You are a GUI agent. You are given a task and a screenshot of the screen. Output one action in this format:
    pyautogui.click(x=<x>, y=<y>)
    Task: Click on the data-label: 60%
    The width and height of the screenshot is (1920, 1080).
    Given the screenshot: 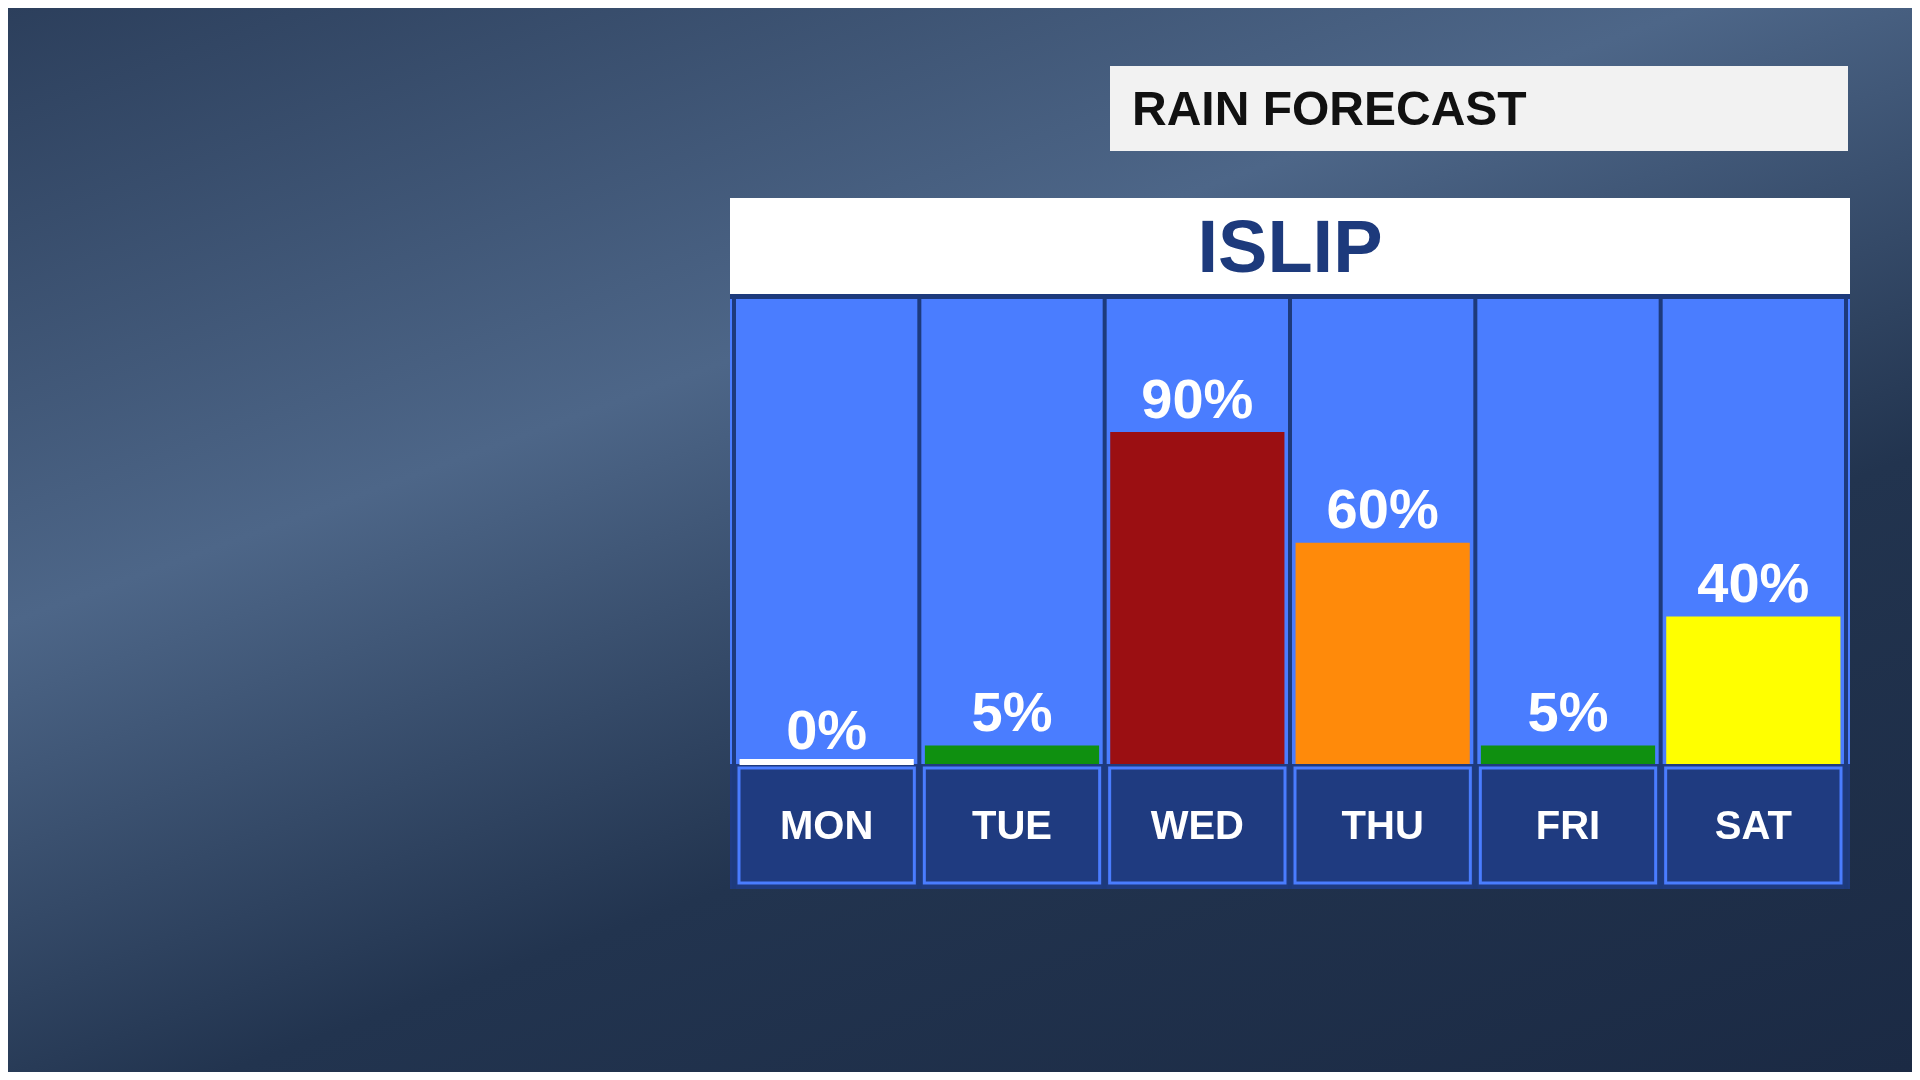 What is the action you would take?
    pyautogui.click(x=1382, y=509)
    